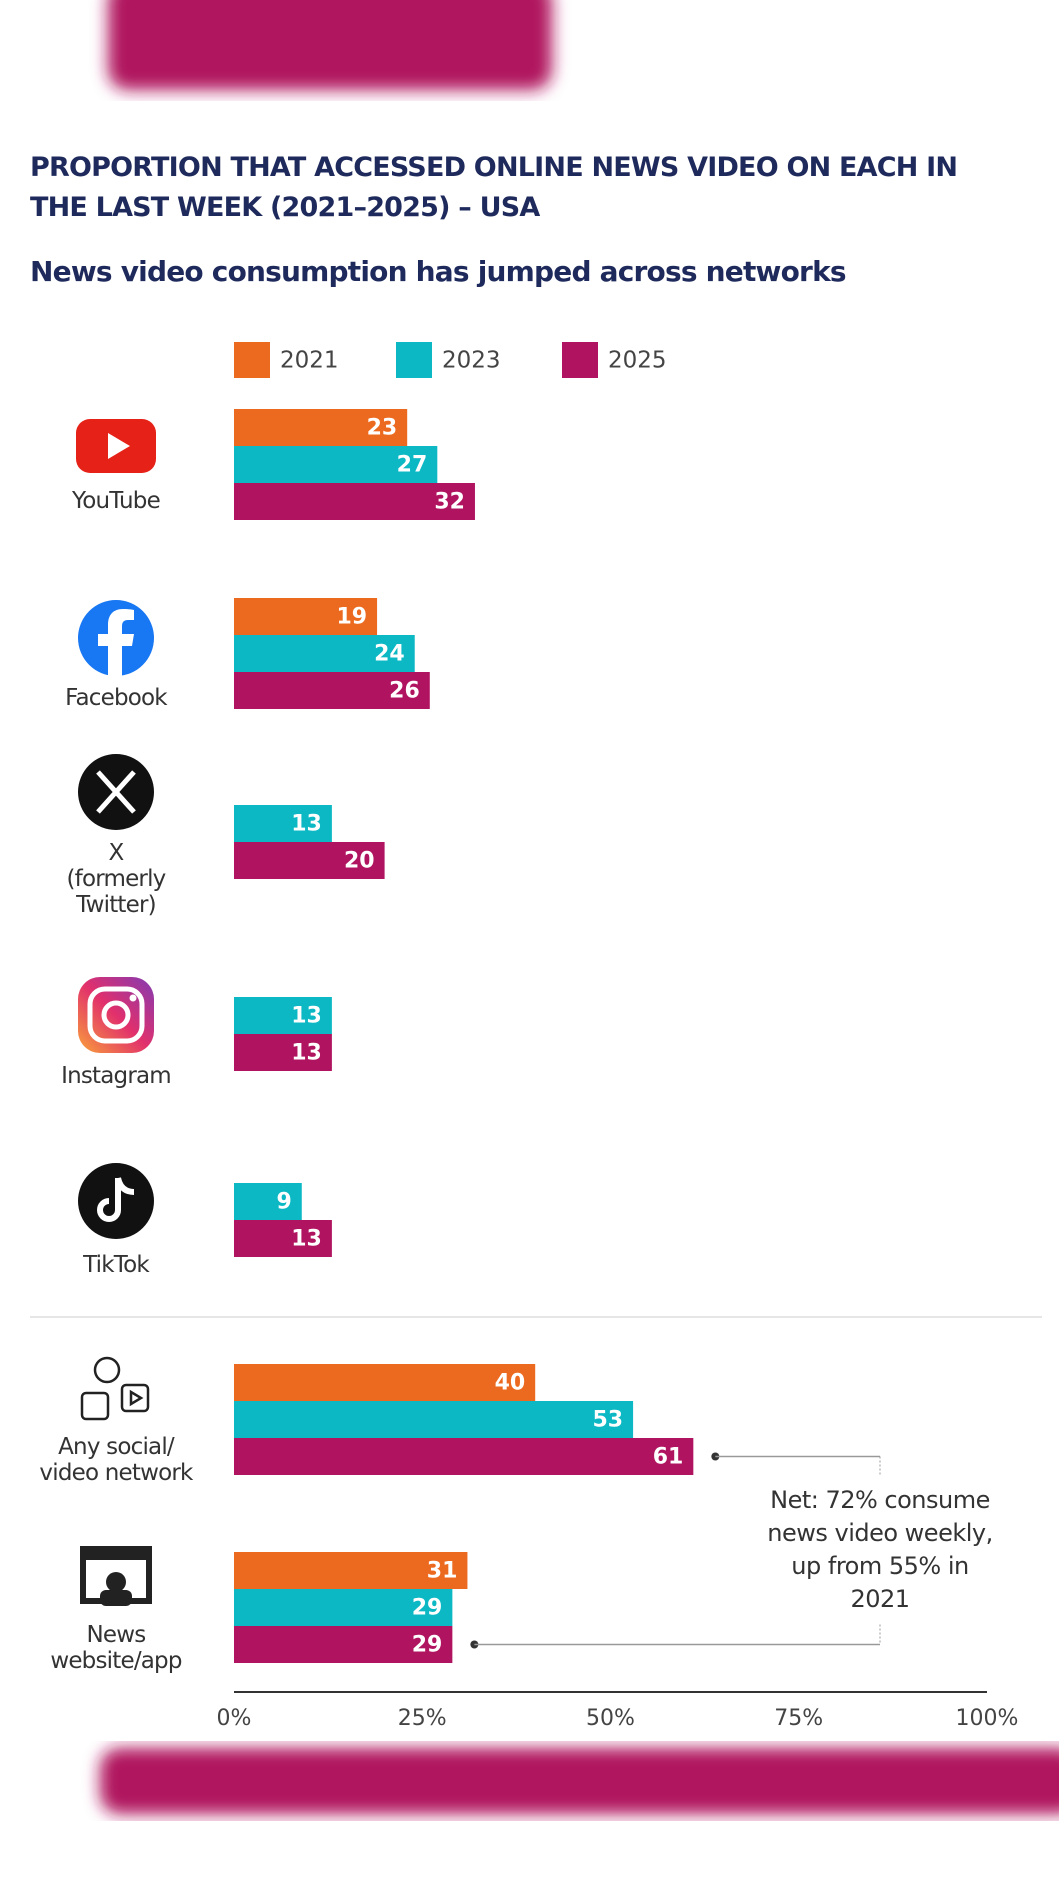 Image resolution: width=1059 pixels, height=1883 pixels. Describe the element at coordinates (449, 502) in the screenshot. I see `bar-value-label: 32` at that location.